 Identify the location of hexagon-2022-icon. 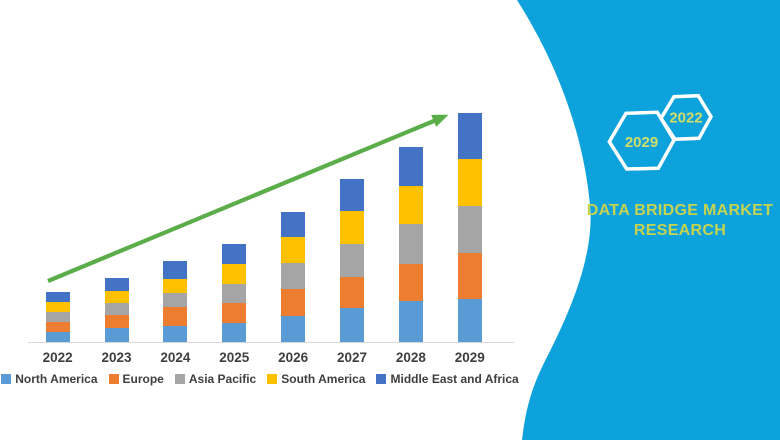
(686, 117).